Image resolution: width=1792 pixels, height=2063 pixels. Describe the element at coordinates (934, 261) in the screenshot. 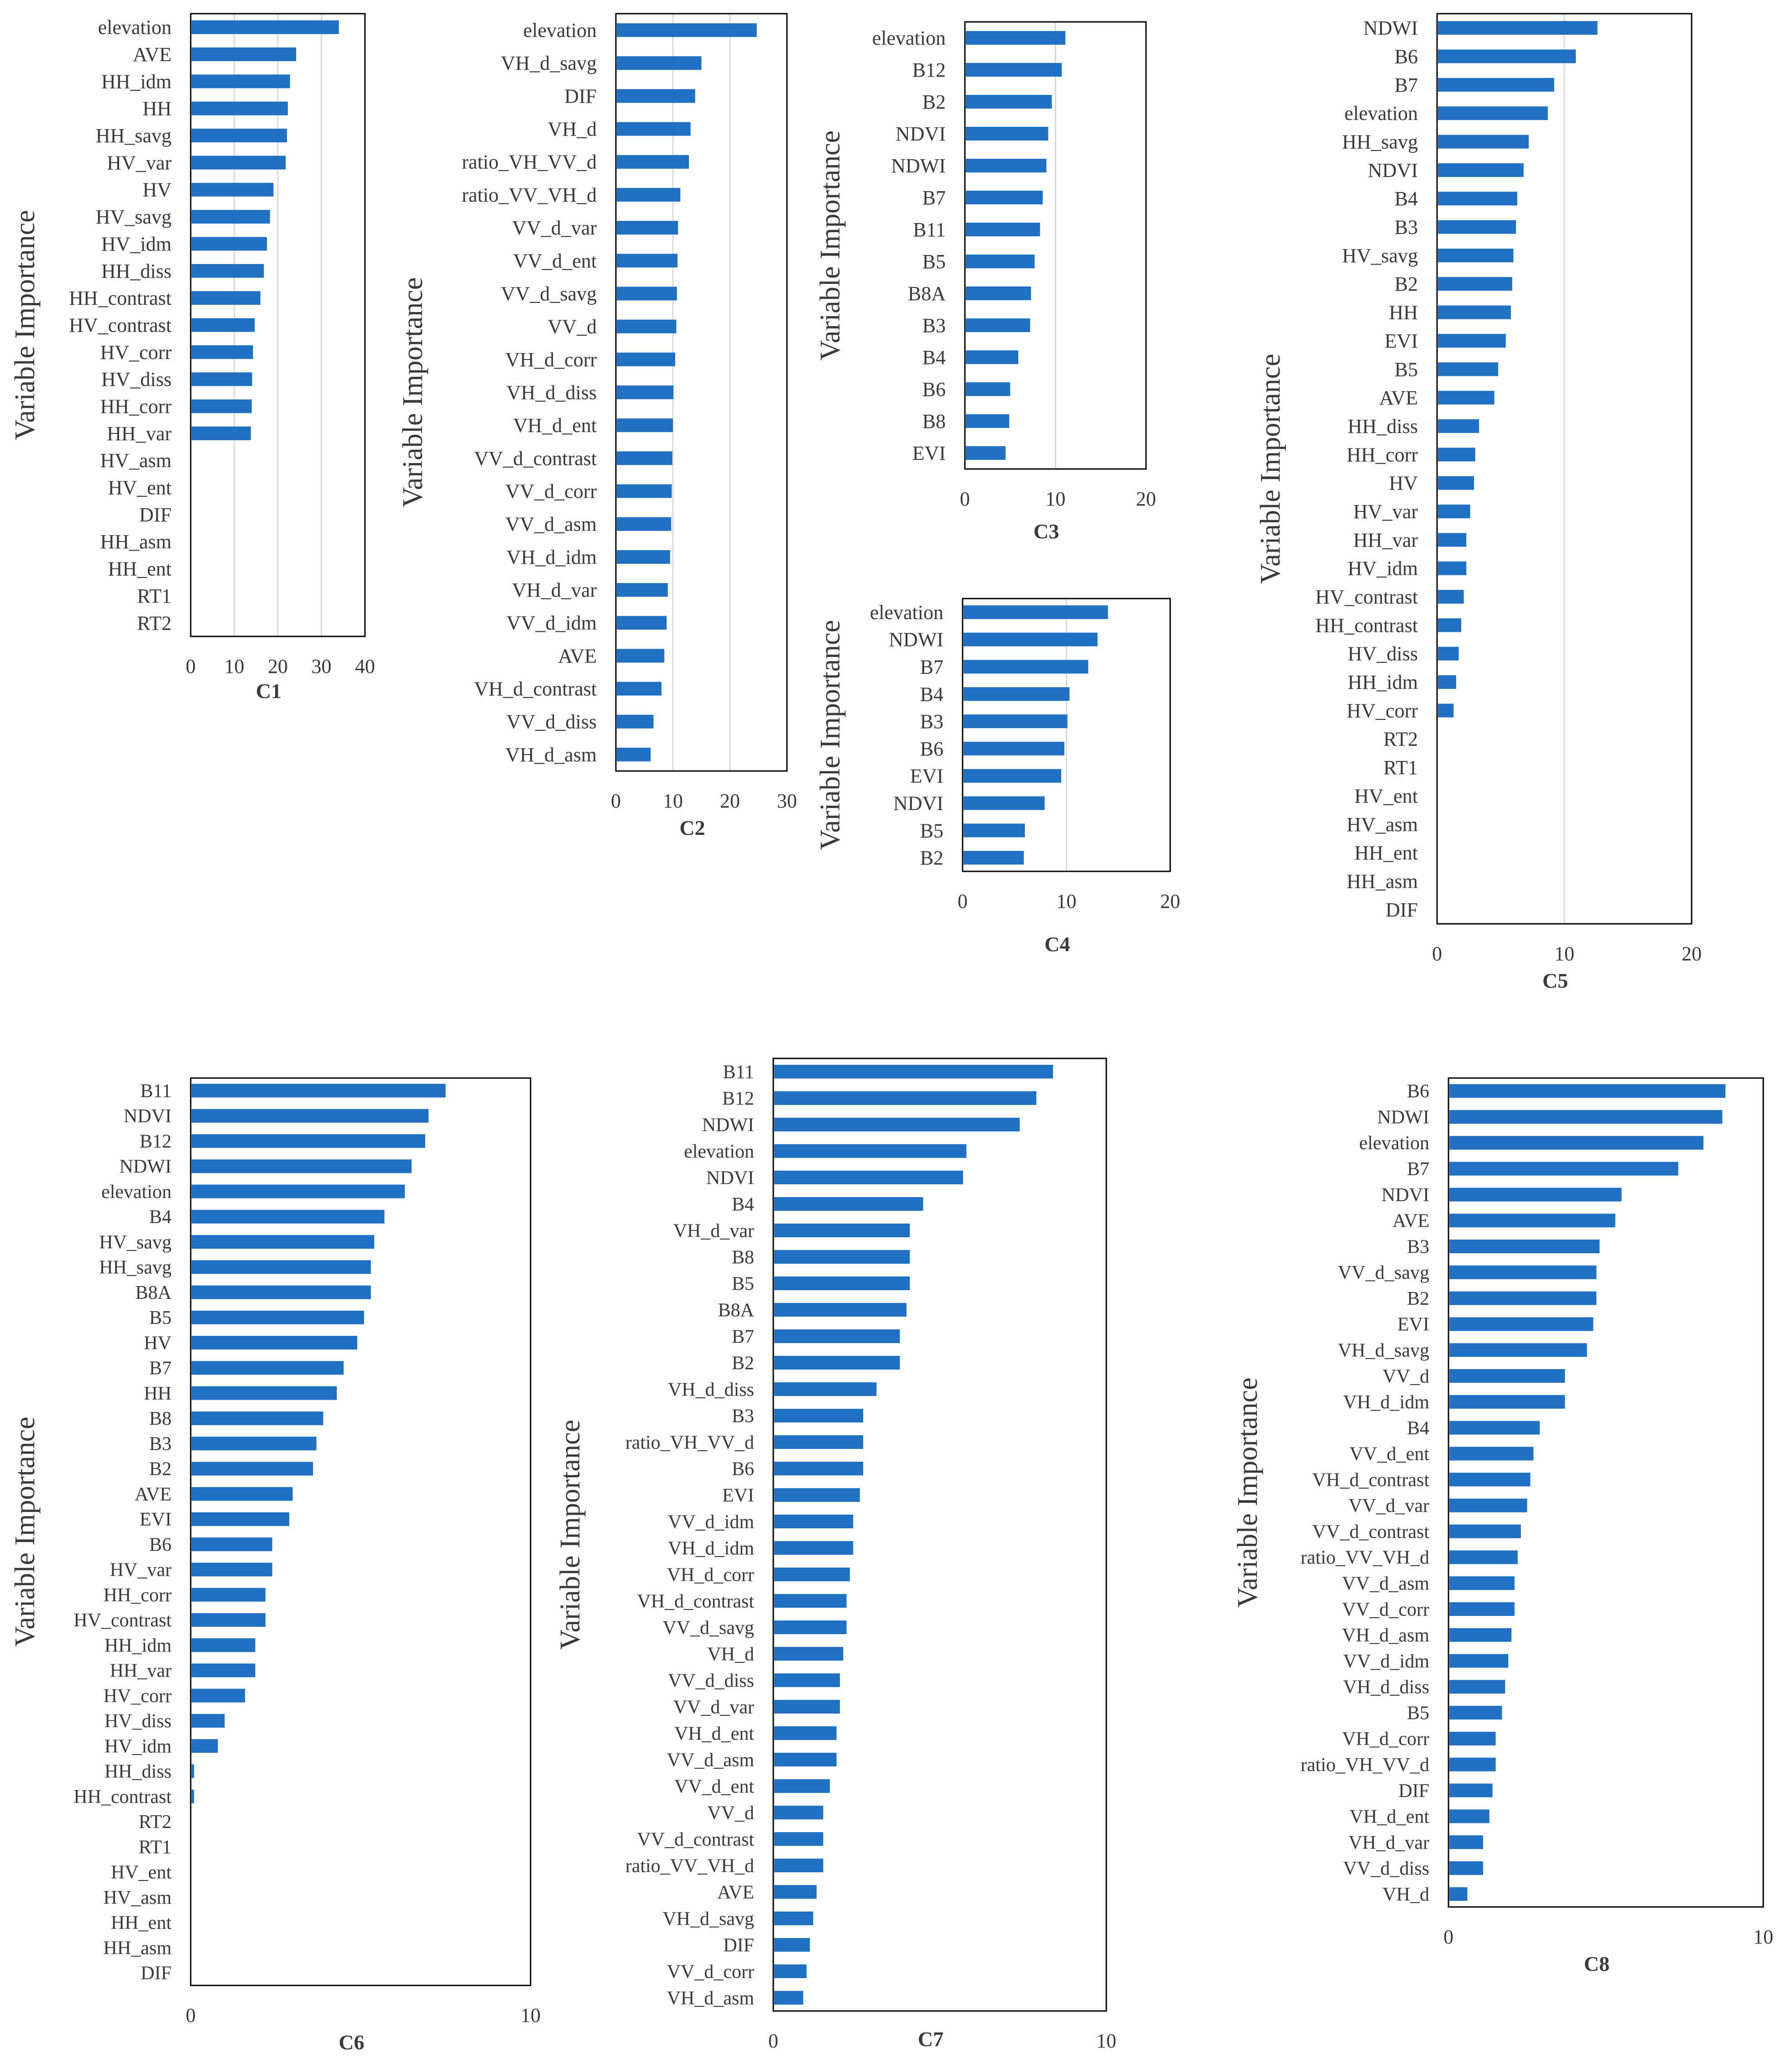

I see `category-label: B5` at that location.